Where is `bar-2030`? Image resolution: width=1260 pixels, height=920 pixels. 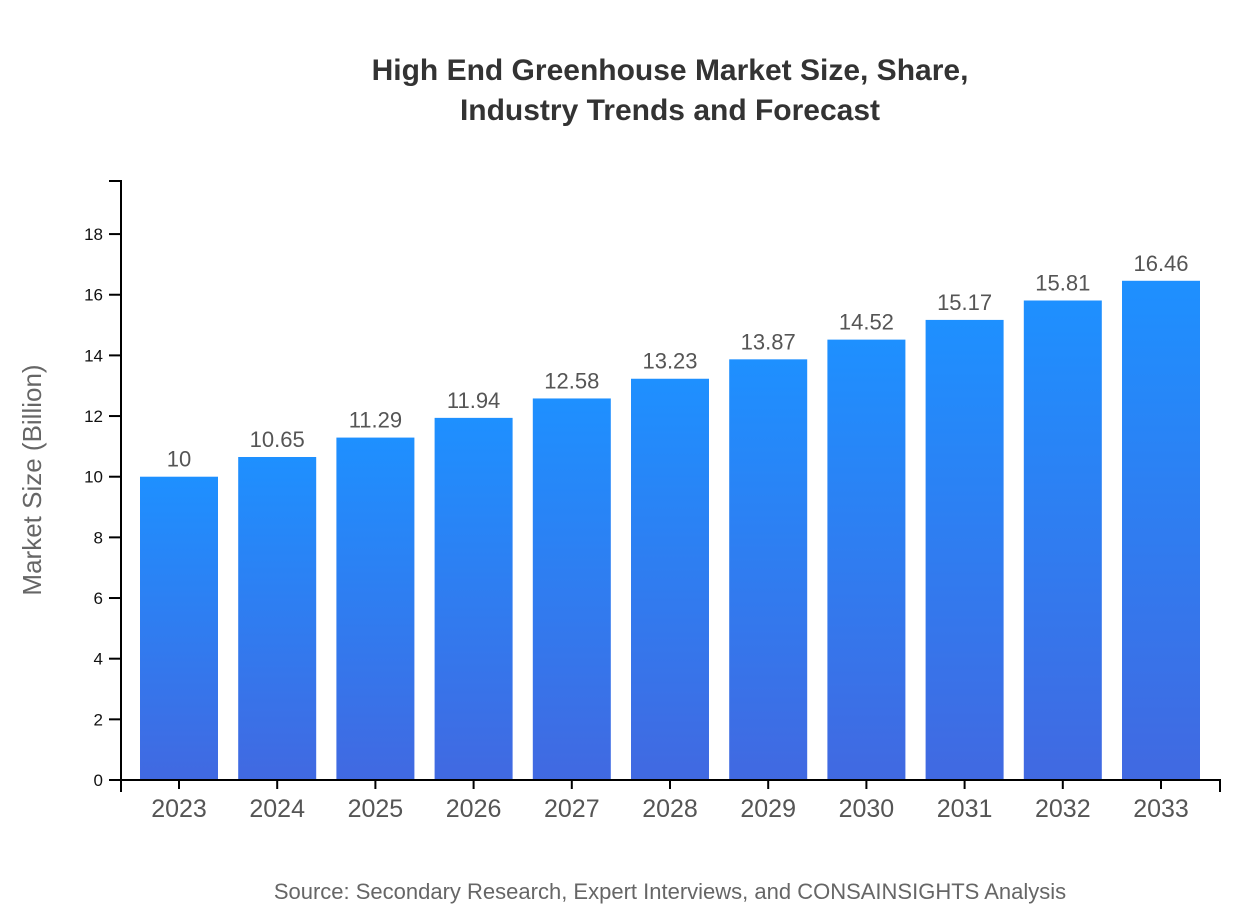 bar-2030 is located at coordinates (866, 559).